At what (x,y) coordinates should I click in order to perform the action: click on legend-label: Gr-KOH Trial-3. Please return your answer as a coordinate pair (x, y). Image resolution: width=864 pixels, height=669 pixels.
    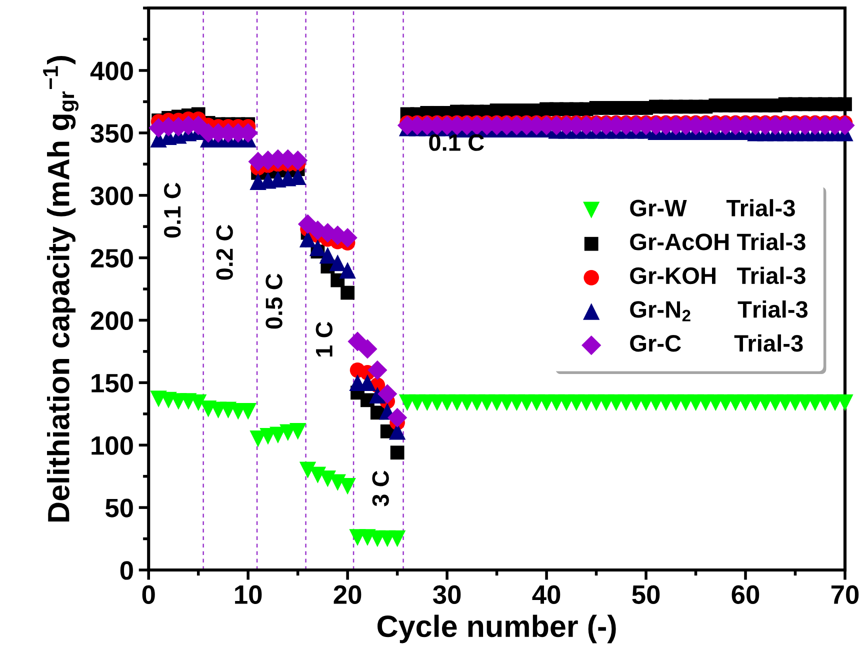
    Looking at the image, I should click on (718, 275).